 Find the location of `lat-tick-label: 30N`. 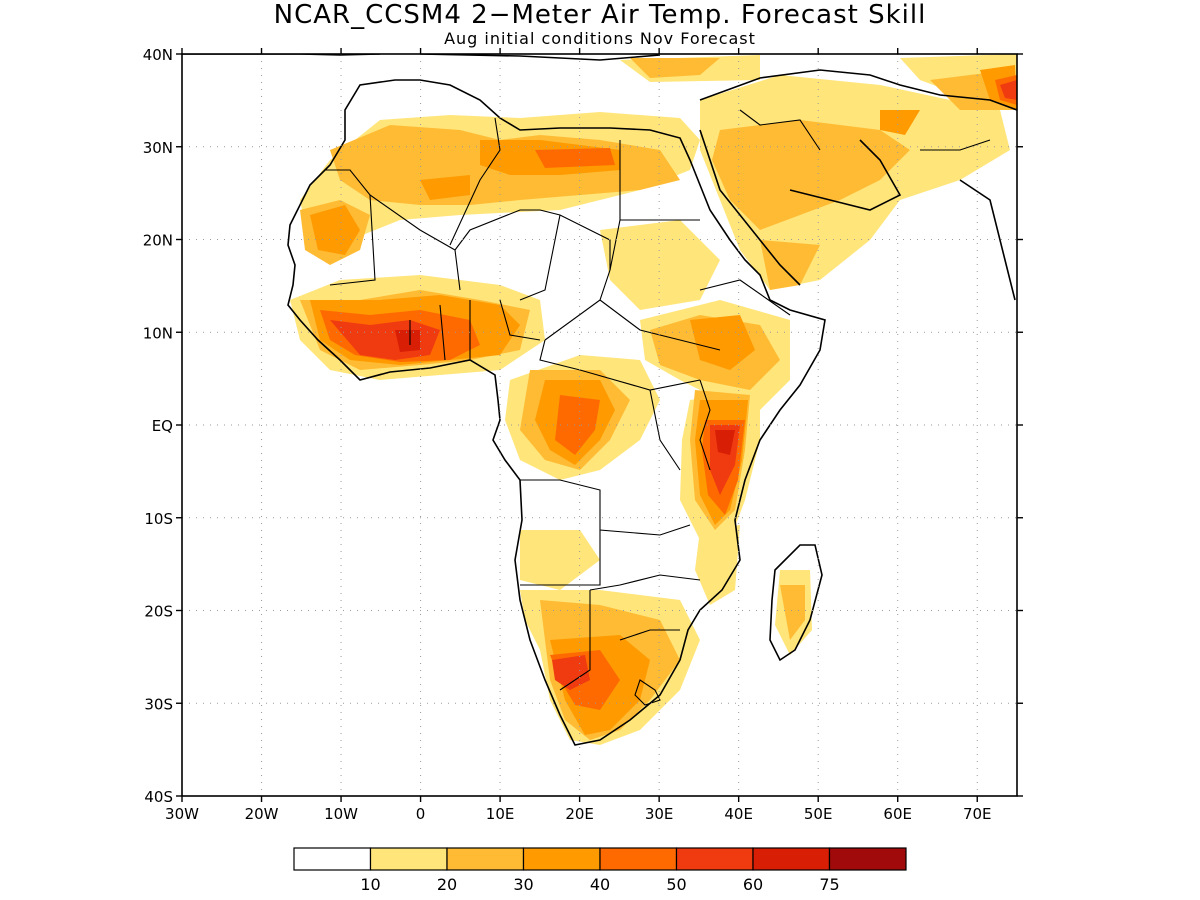

lat-tick-label: 30N is located at coordinates (158, 148).